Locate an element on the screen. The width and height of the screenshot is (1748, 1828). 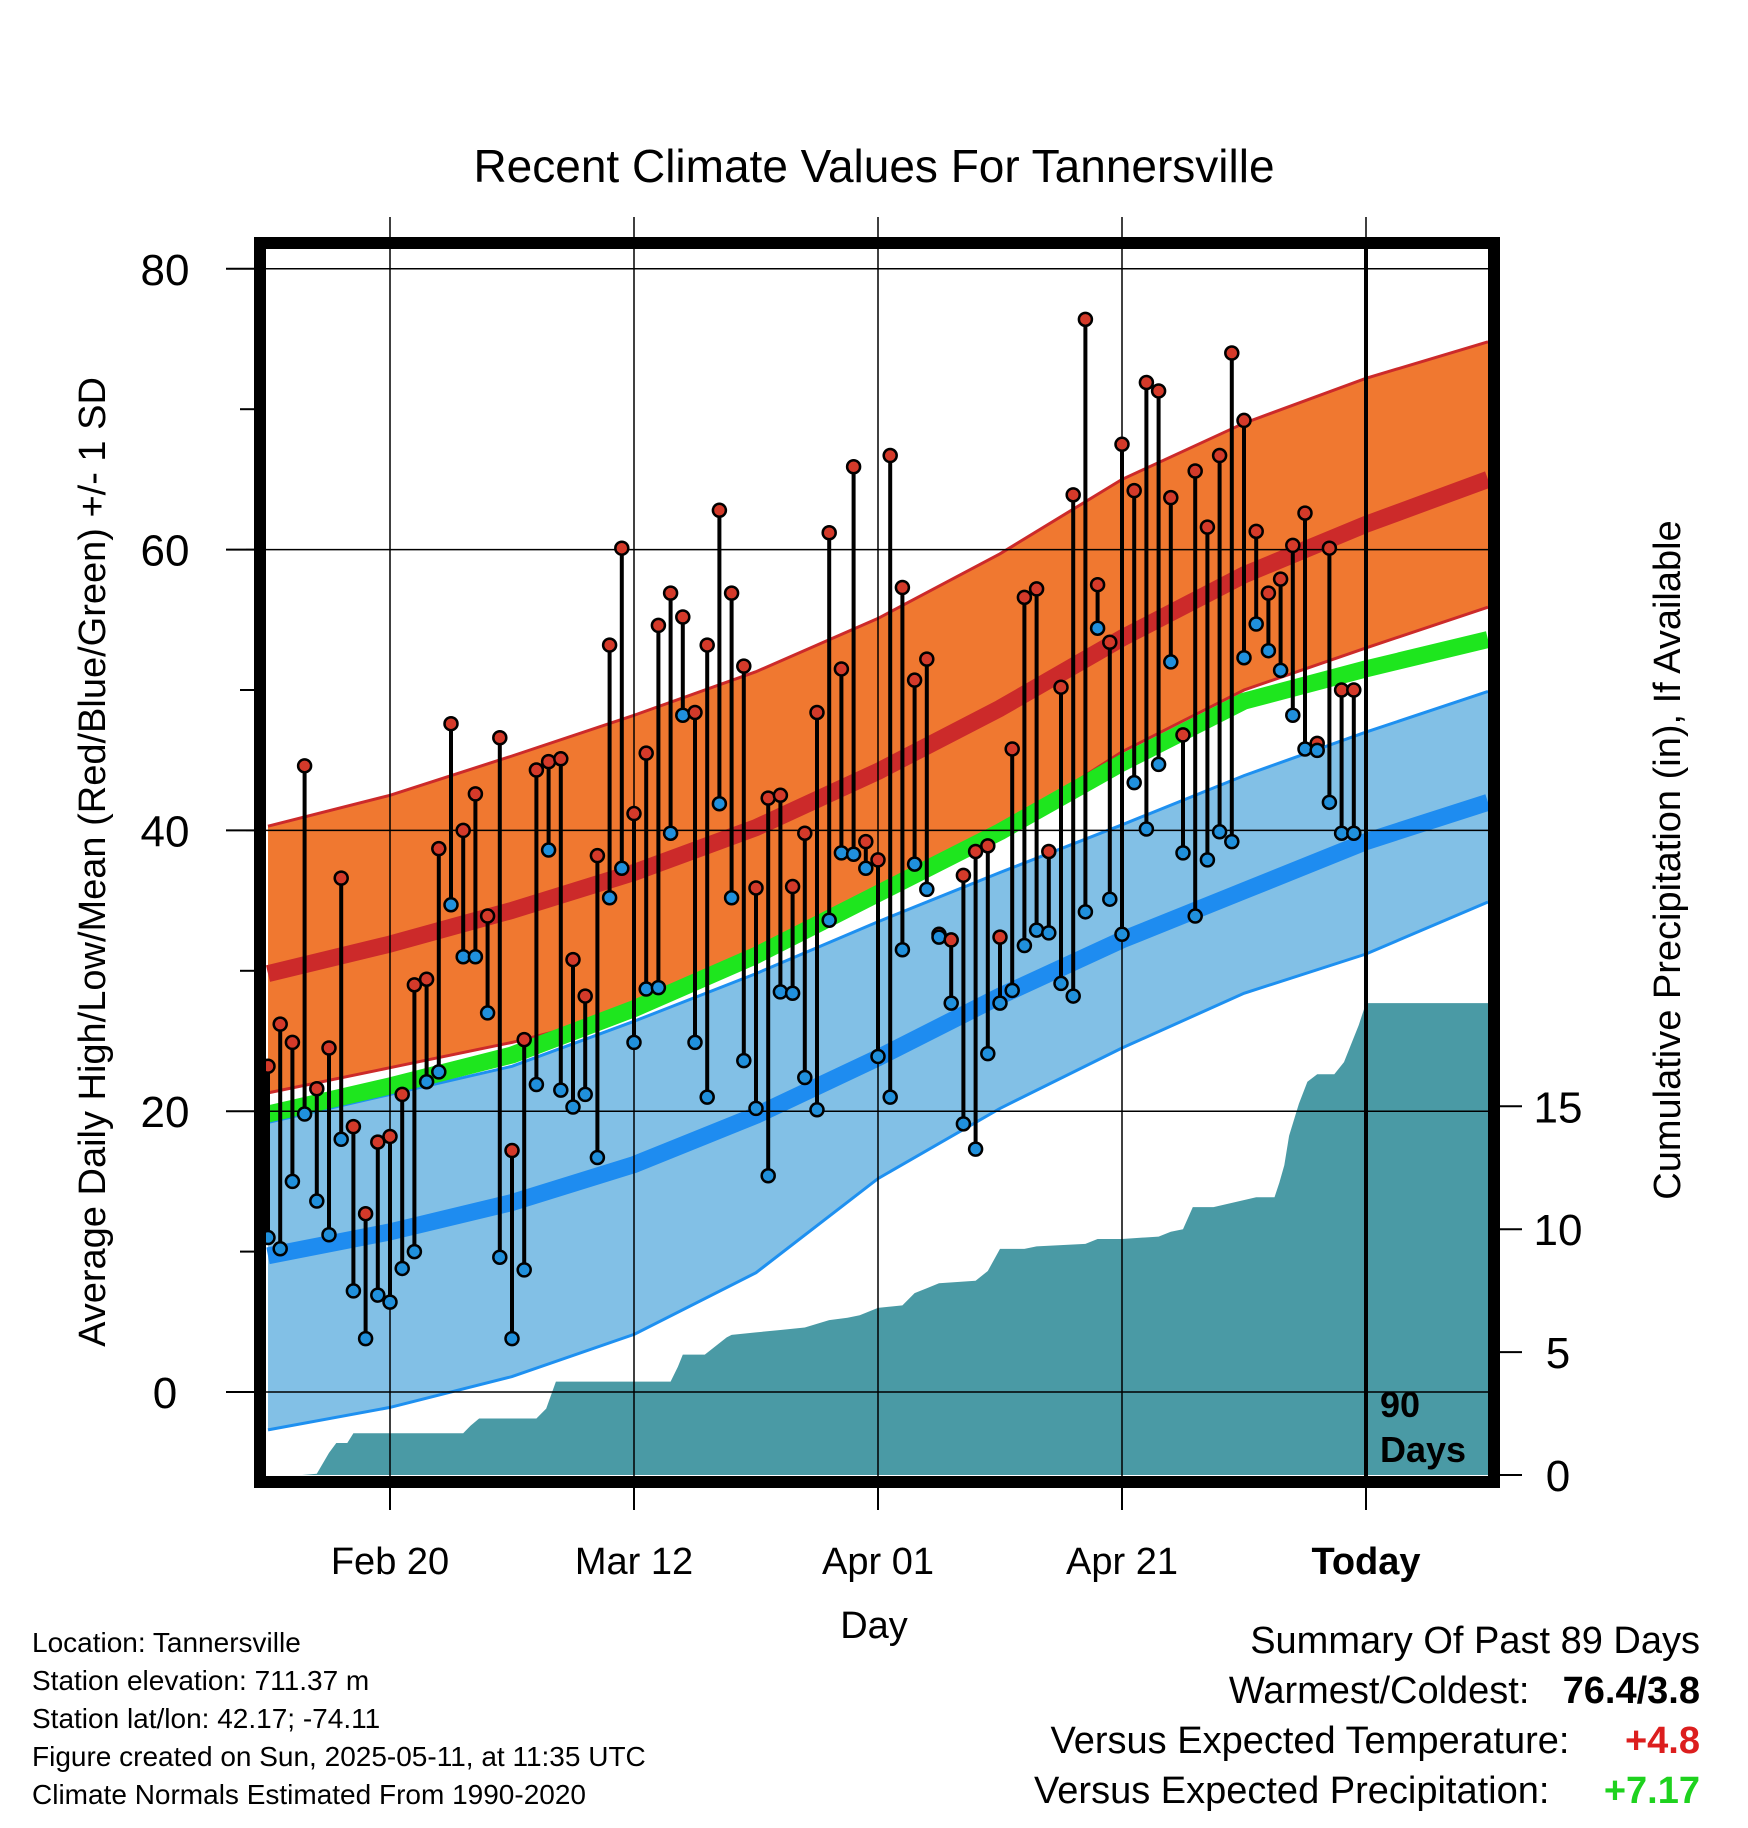
location-text: Location: Tannersville is located at coordinates (166, 1642).